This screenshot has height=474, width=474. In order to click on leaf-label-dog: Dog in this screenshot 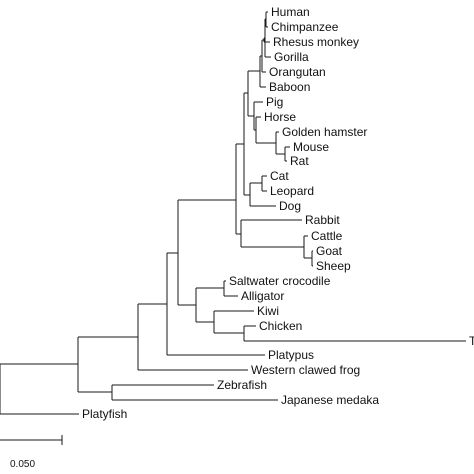, I will do `click(290, 206)`.